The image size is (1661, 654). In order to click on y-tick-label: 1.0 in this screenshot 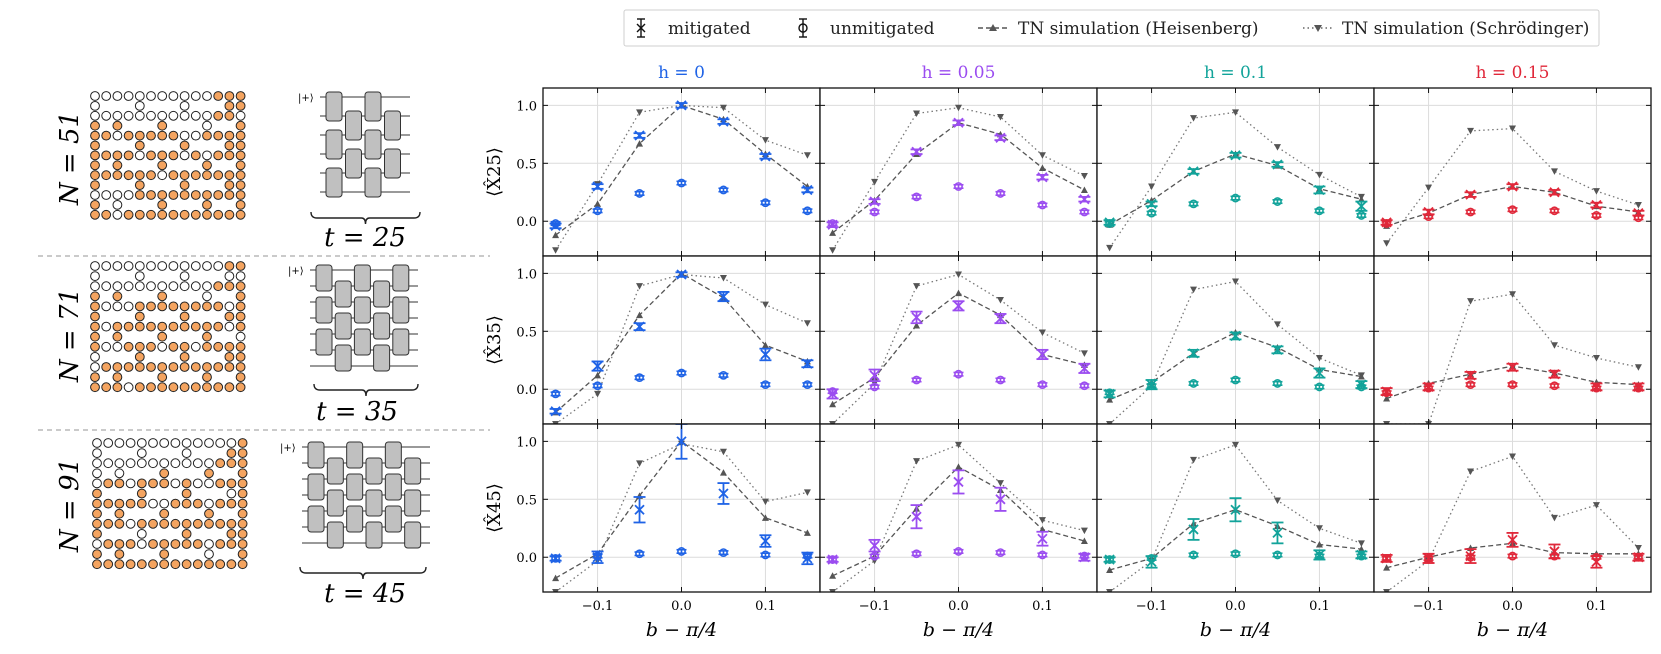, I will do `click(526, 442)`.